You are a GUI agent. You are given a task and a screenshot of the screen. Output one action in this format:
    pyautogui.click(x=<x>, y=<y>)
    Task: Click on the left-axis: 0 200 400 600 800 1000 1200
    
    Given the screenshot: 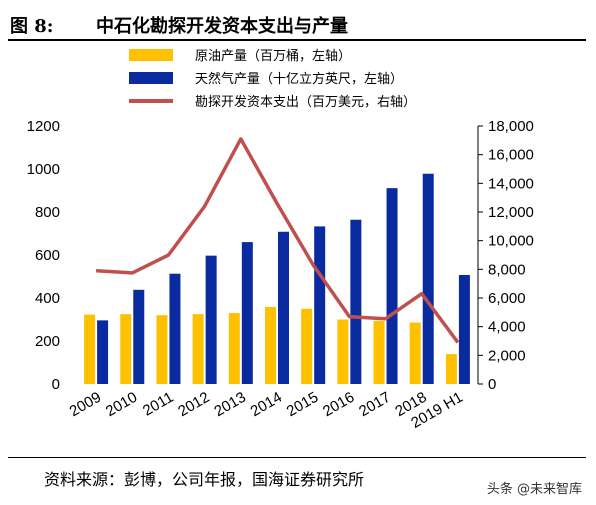 What is the action you would take?
    pyautogui.click(x=43, y=255)
    